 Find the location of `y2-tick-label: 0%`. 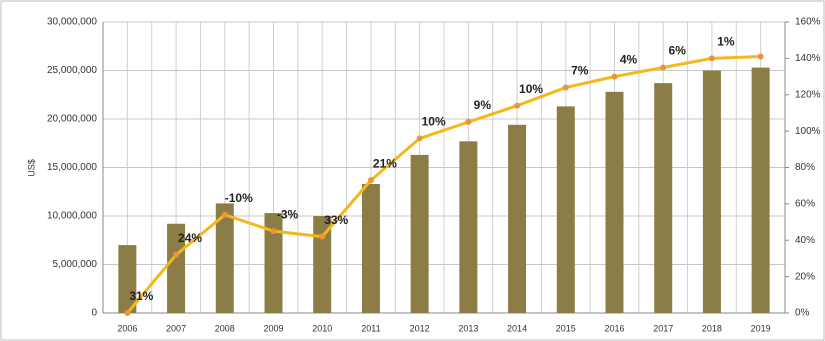

y2-tick-label: 0% is located at coordinates (802, 313).